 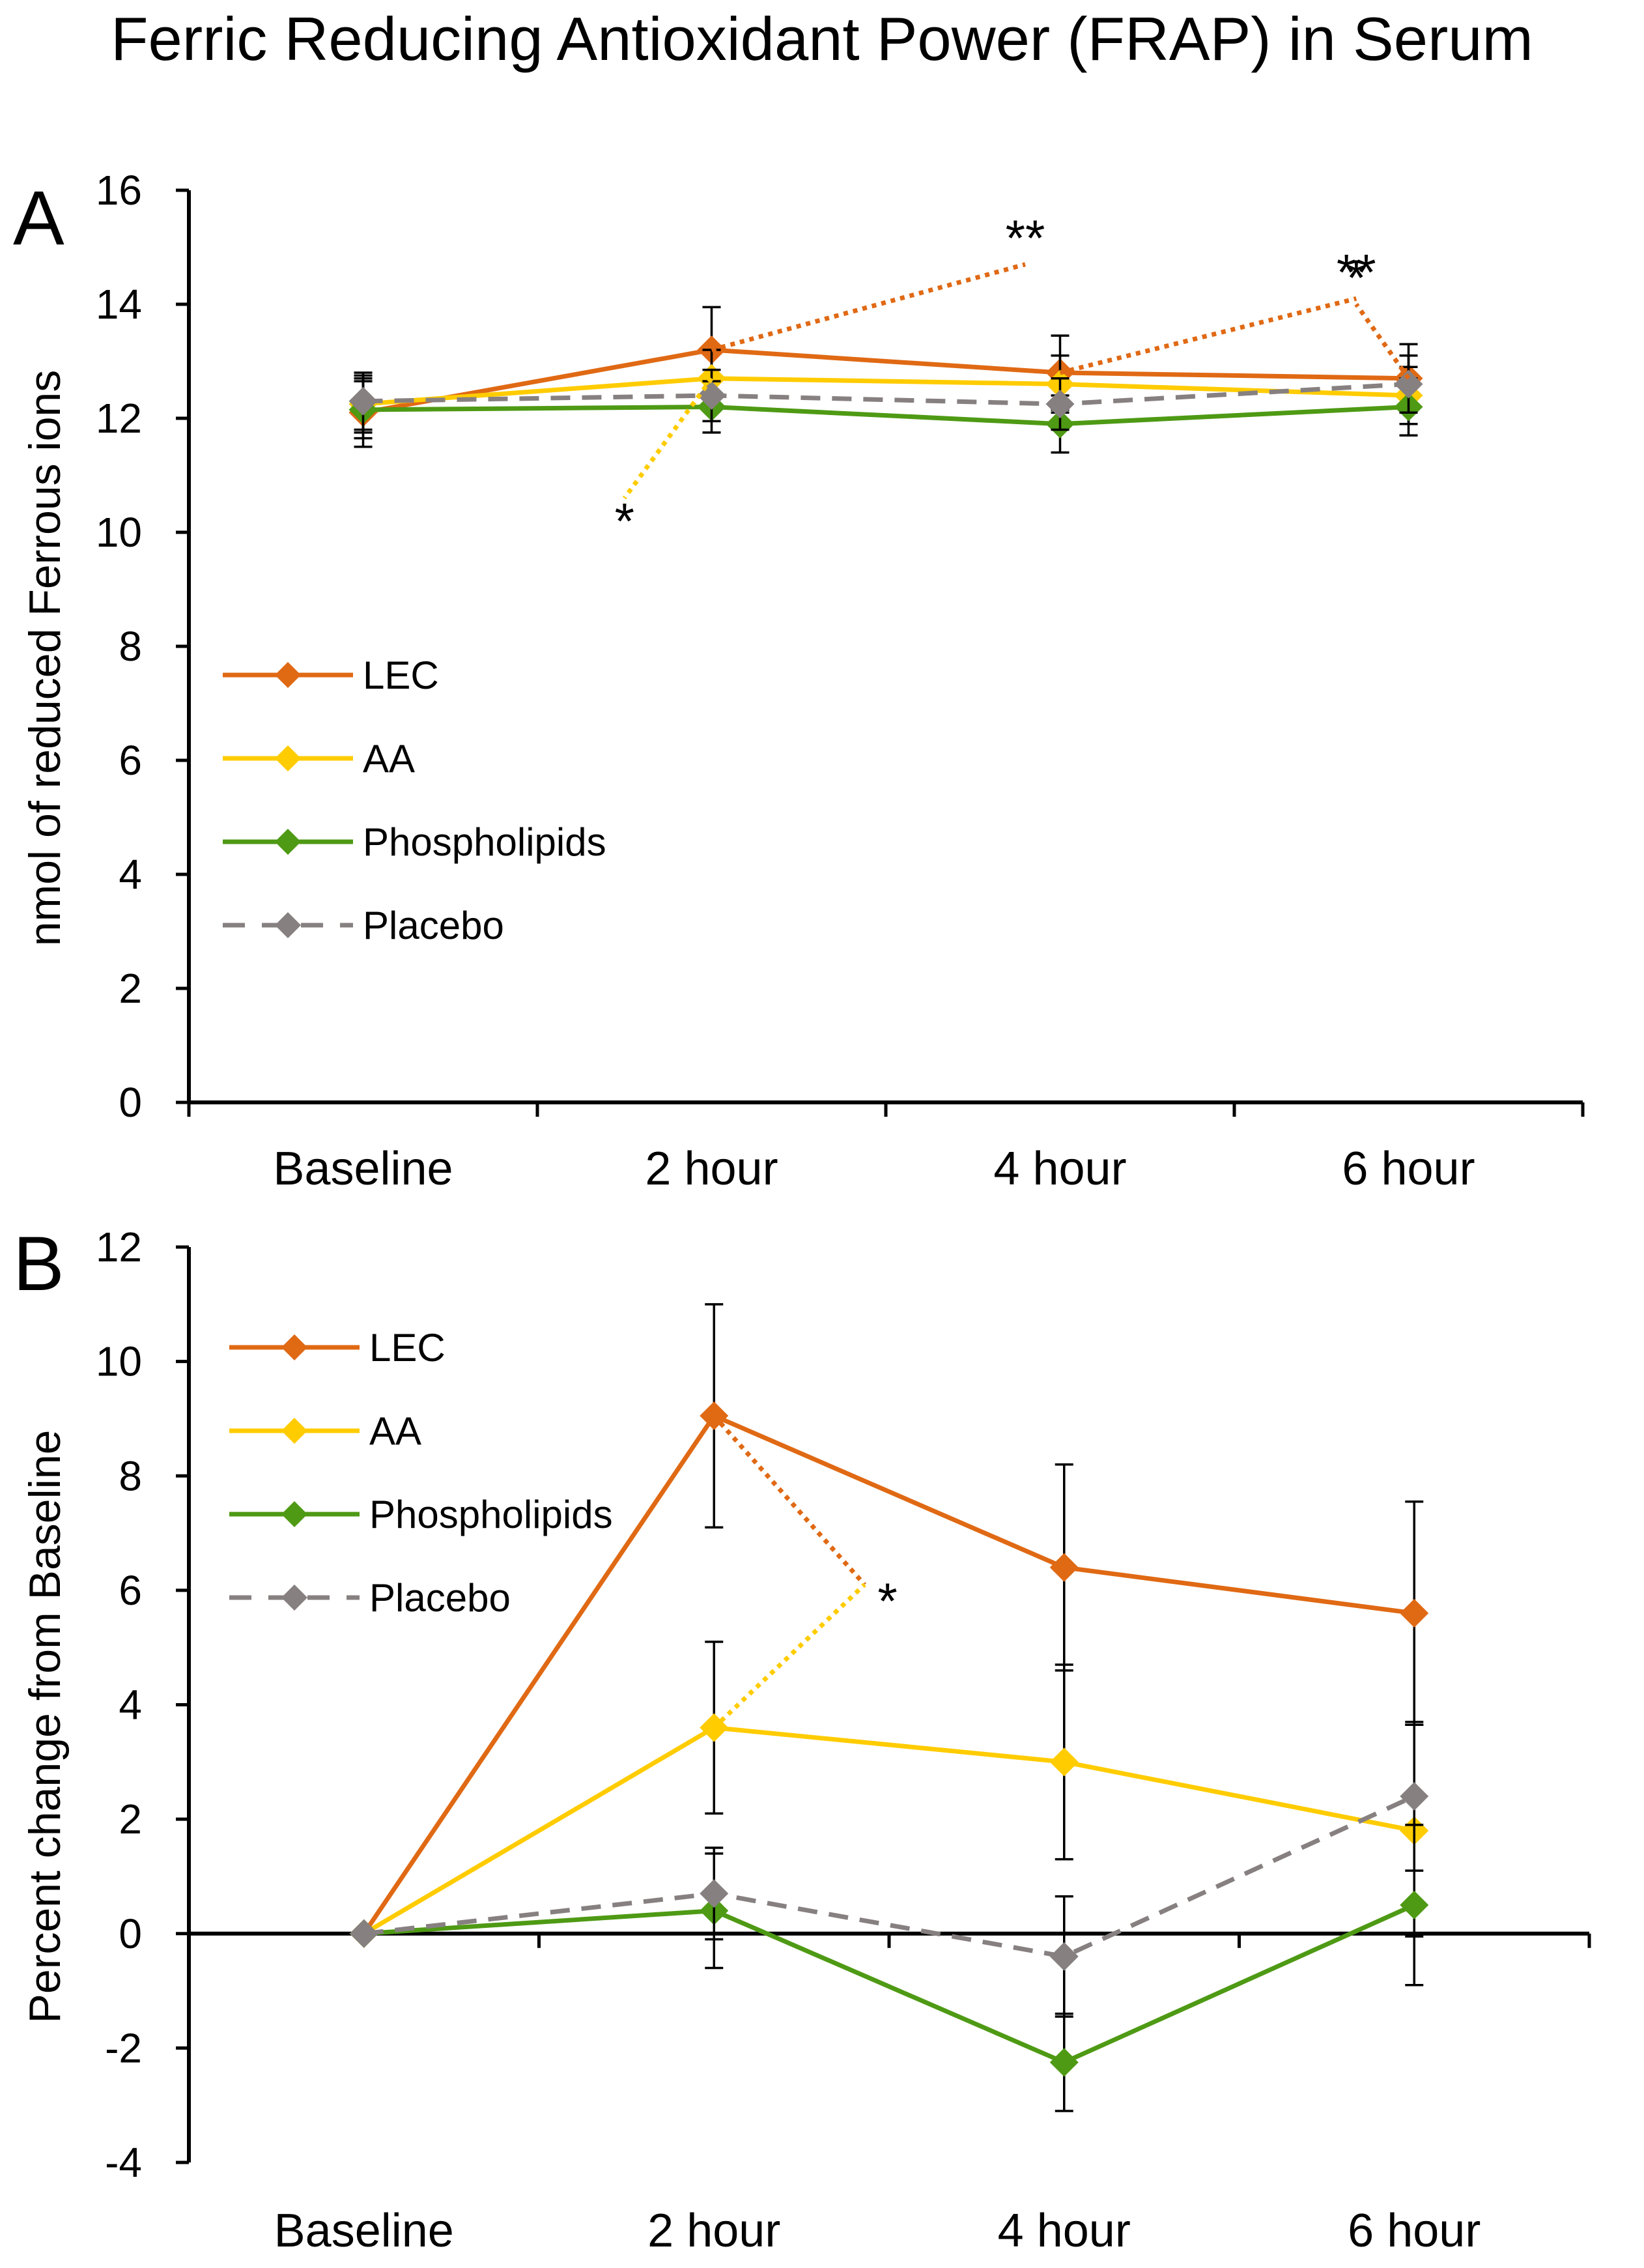 What do you see at coordinates (789, 1500) in the screenshot?
I see `panel-b-significance-connector` at bounding box center [789, 1500].